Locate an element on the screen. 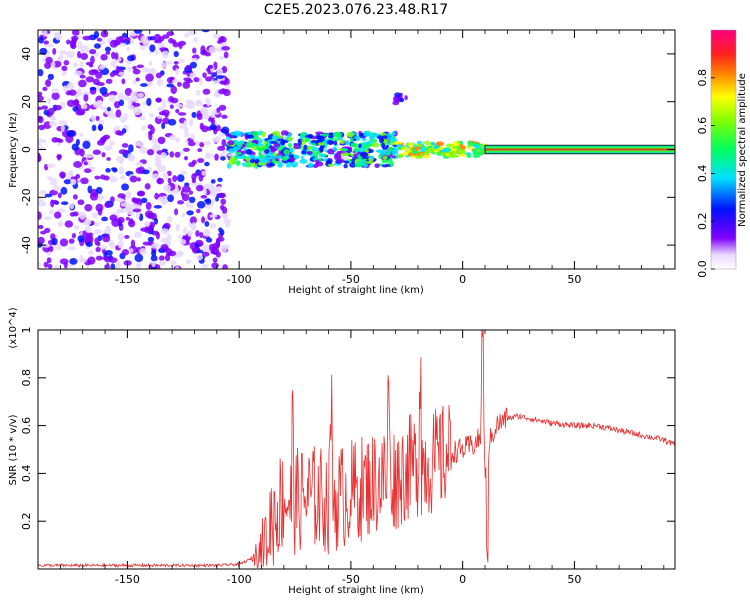  y-tick-label: 0.8 is located at coordinates (26, 378).